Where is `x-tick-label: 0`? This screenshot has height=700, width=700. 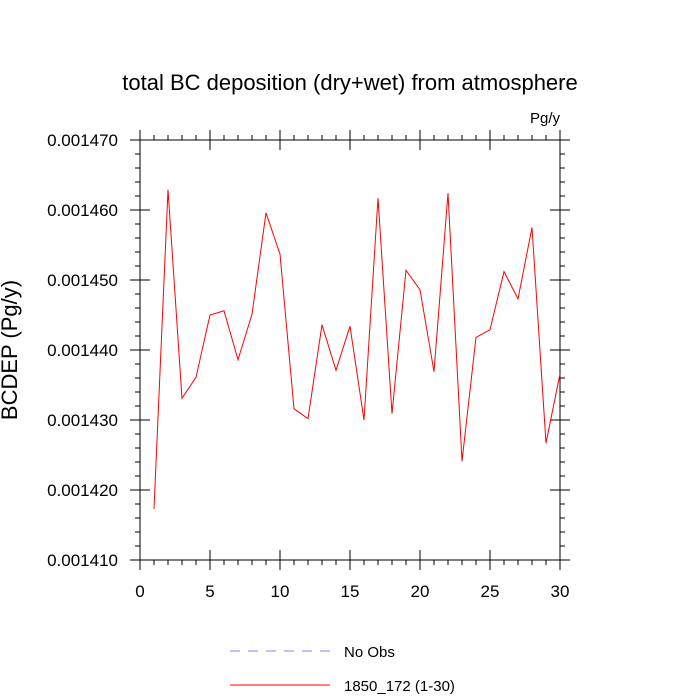 x-tick-label: 0 is located at coordinates (139, 591).